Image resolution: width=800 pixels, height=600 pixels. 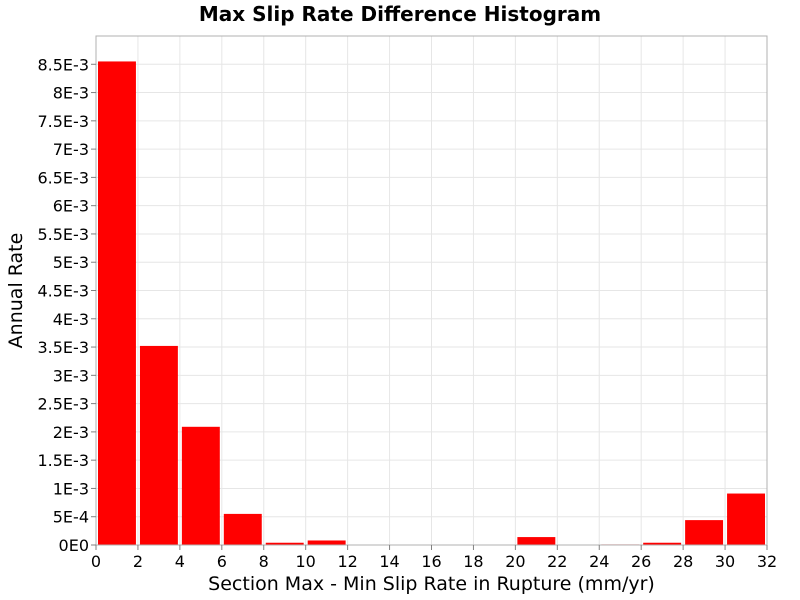 I want to click on y-tick-label: 2.5E-3, so click(x=63, y=404).